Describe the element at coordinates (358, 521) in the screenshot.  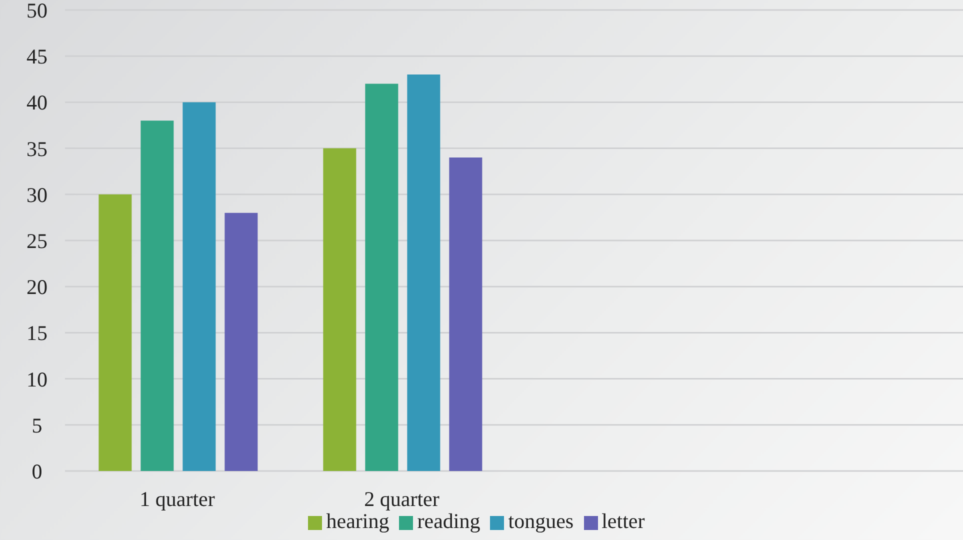
I see `legend-label: hearing` at that location.